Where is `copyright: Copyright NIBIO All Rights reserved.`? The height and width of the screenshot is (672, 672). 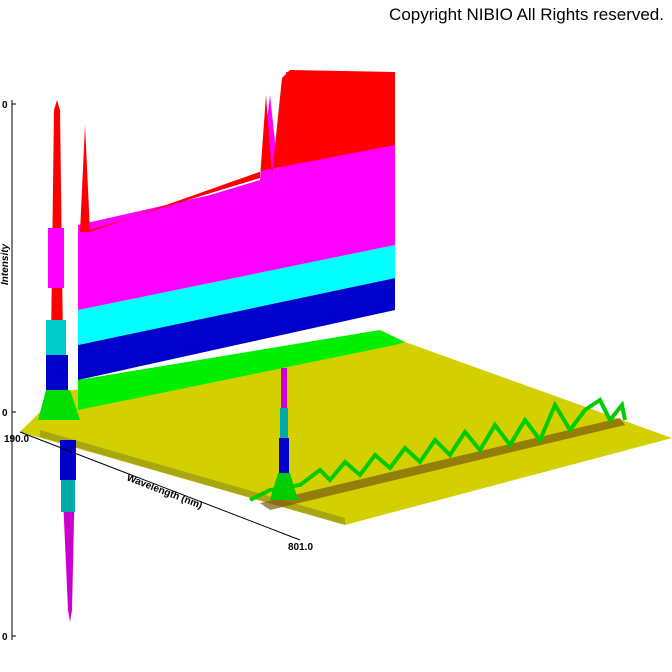
copyright: Copyright NIBIO All Rights reserved. is located at coordinates (526, 14).